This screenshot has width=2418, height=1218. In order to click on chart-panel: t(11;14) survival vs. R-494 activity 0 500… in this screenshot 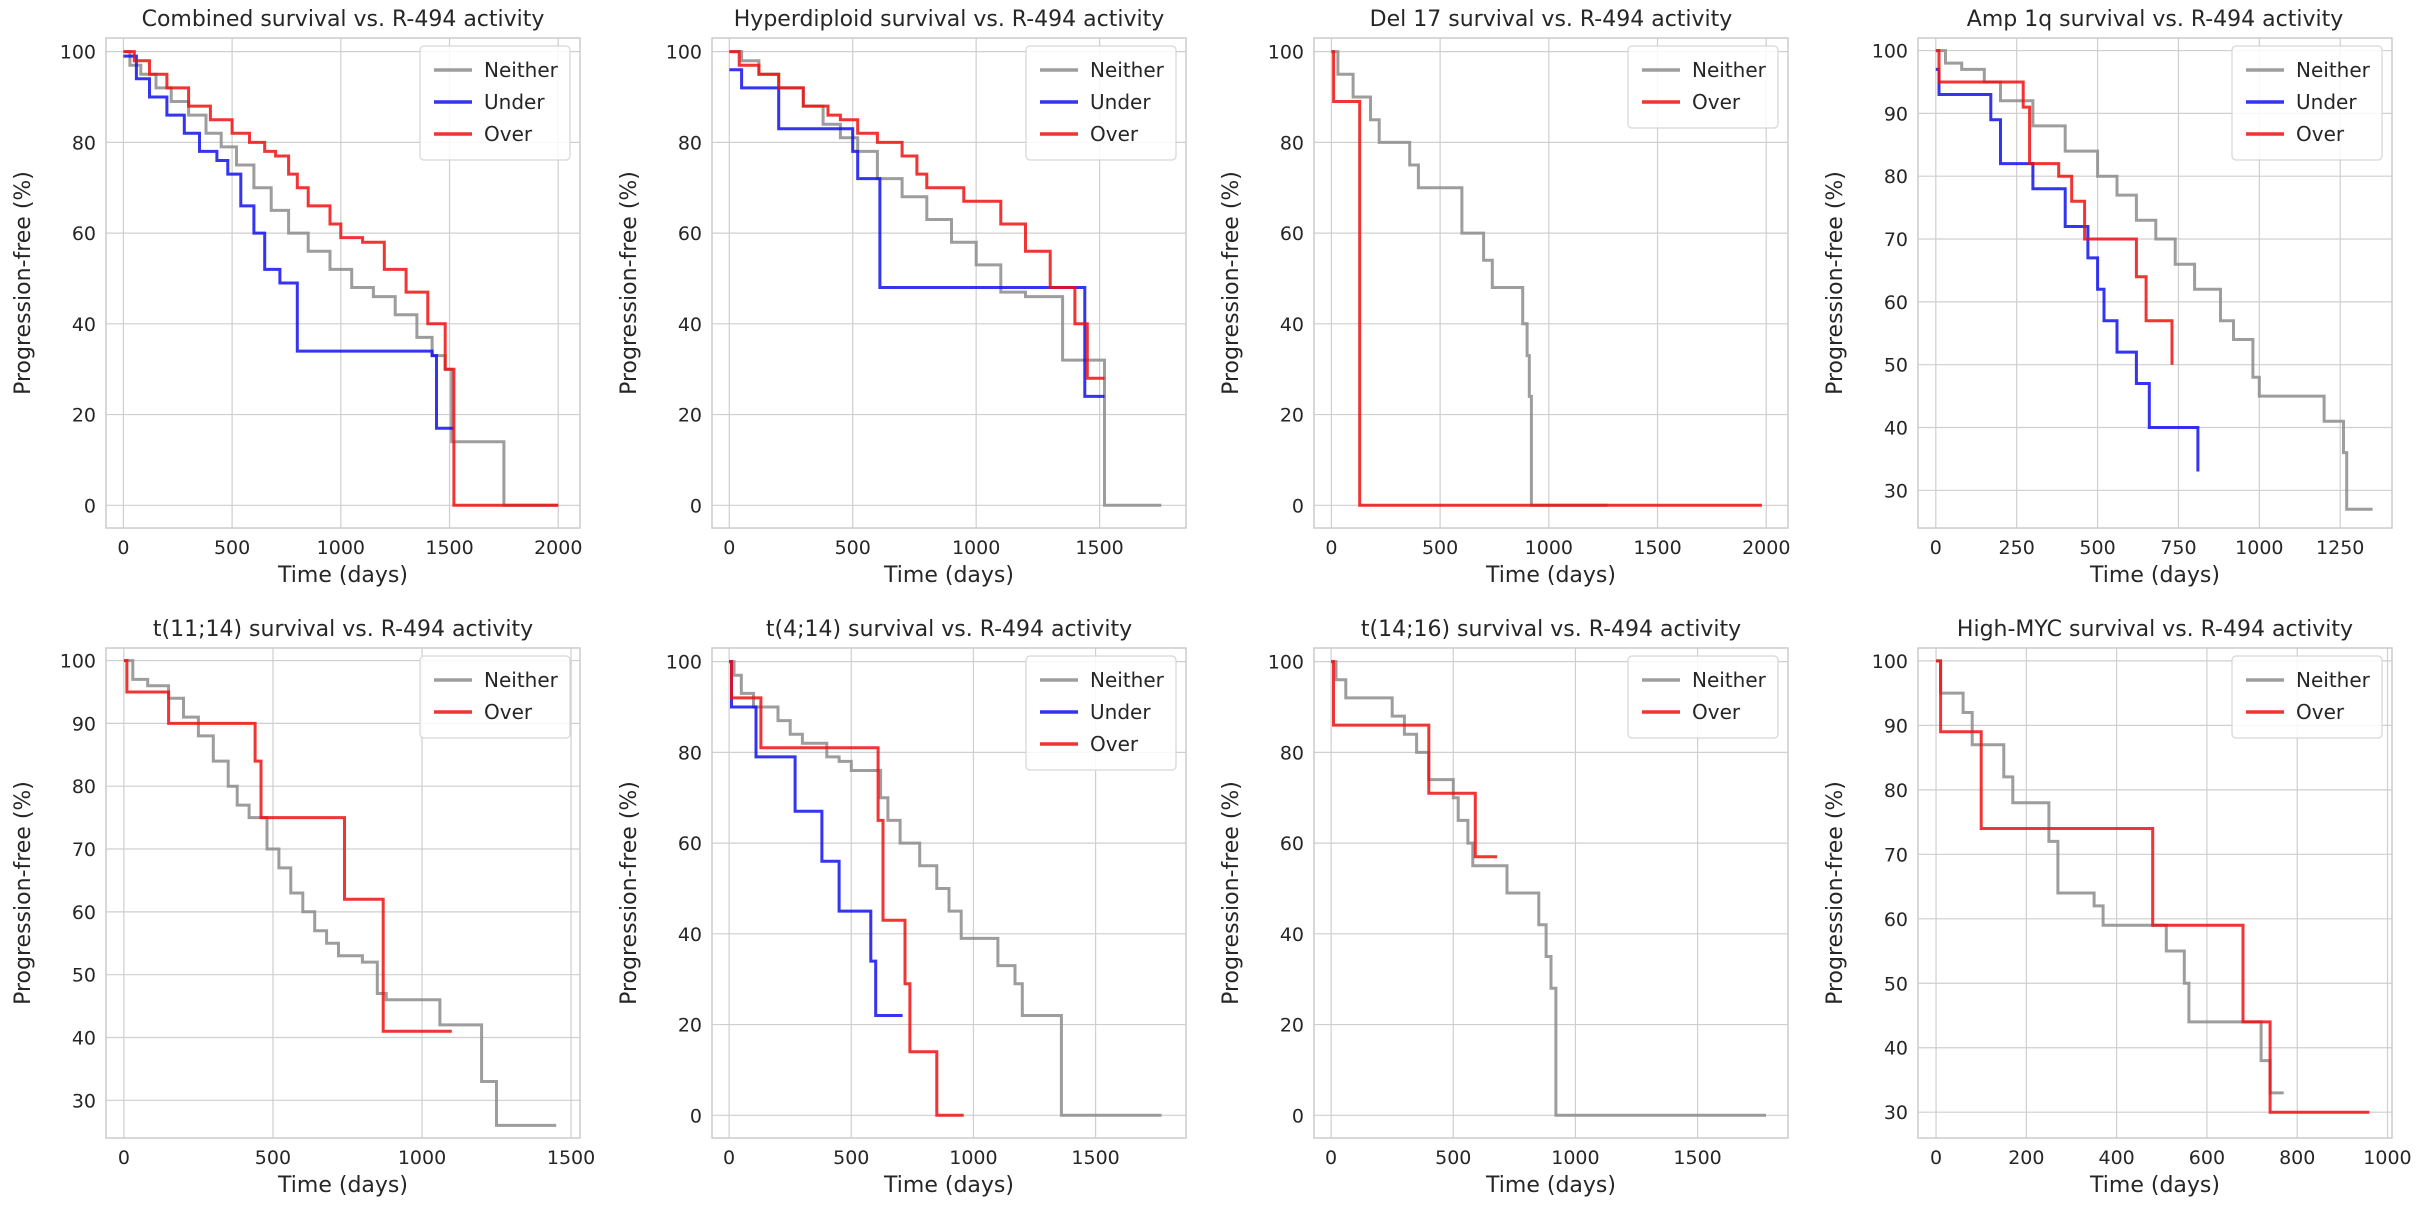, I will do `click(303, 907)`.